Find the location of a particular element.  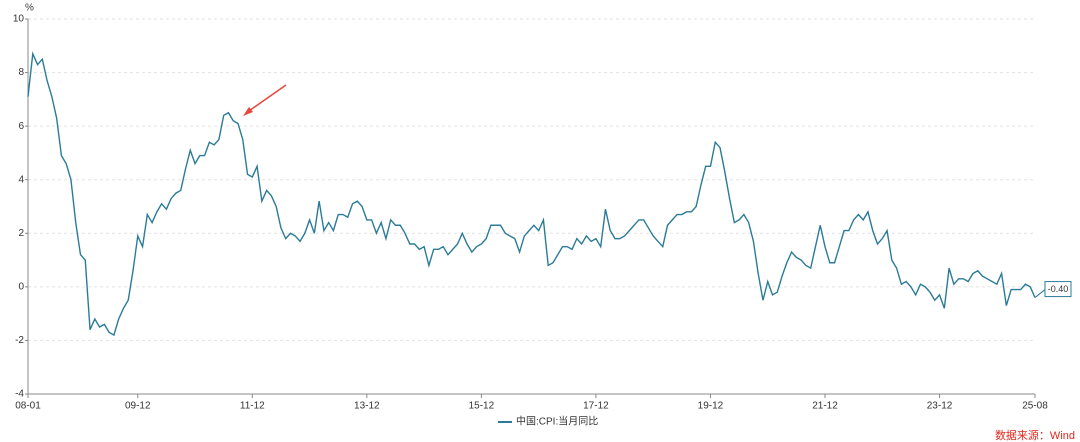

y-tick-label: -4 is located at coordinates (19, 394).